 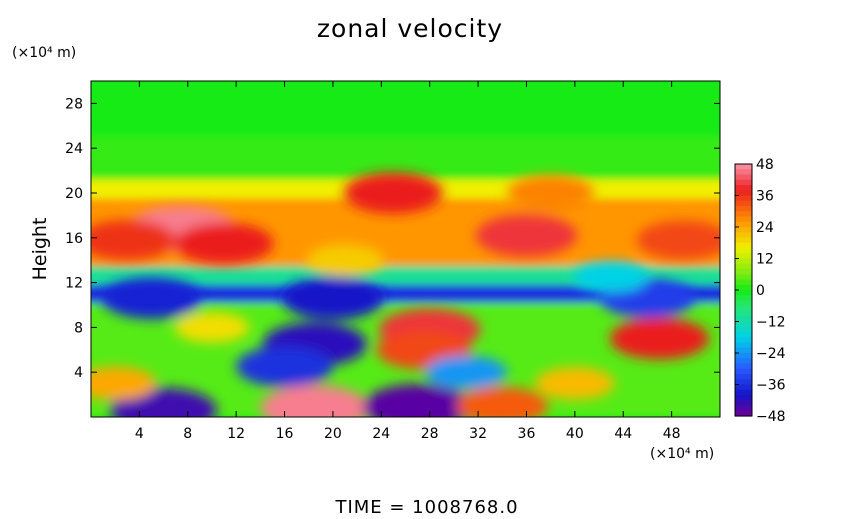 I want to click on x-tick-label: 4, so click(x=139, y=434).